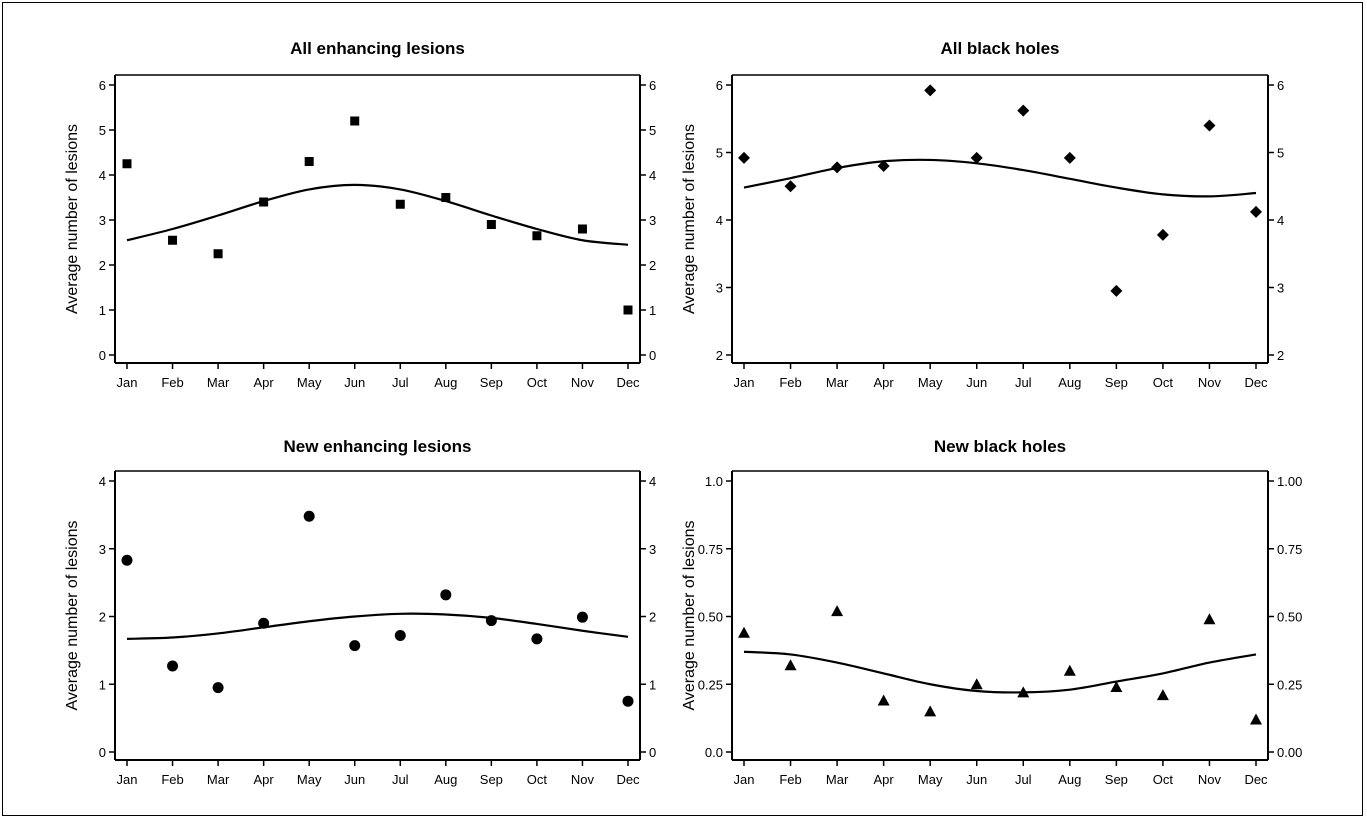 This screenshot has width=1367, height=820. I want to click on y-tick-label-right: 5, so click(652, 130).